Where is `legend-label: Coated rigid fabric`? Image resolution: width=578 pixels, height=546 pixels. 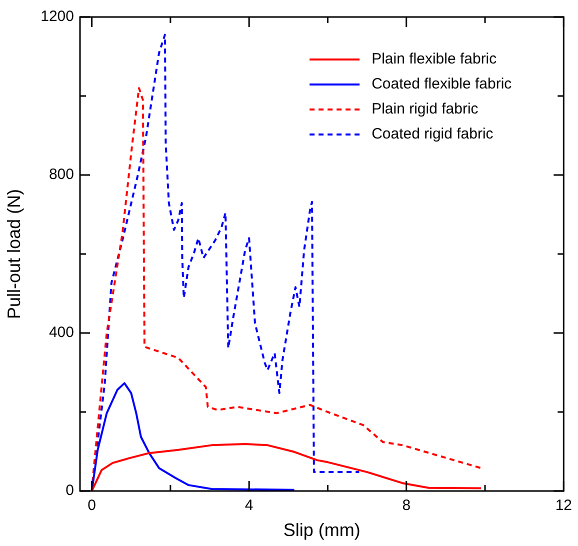
legend-label: Coated rigid fabric is located at coordinates (433, 134).